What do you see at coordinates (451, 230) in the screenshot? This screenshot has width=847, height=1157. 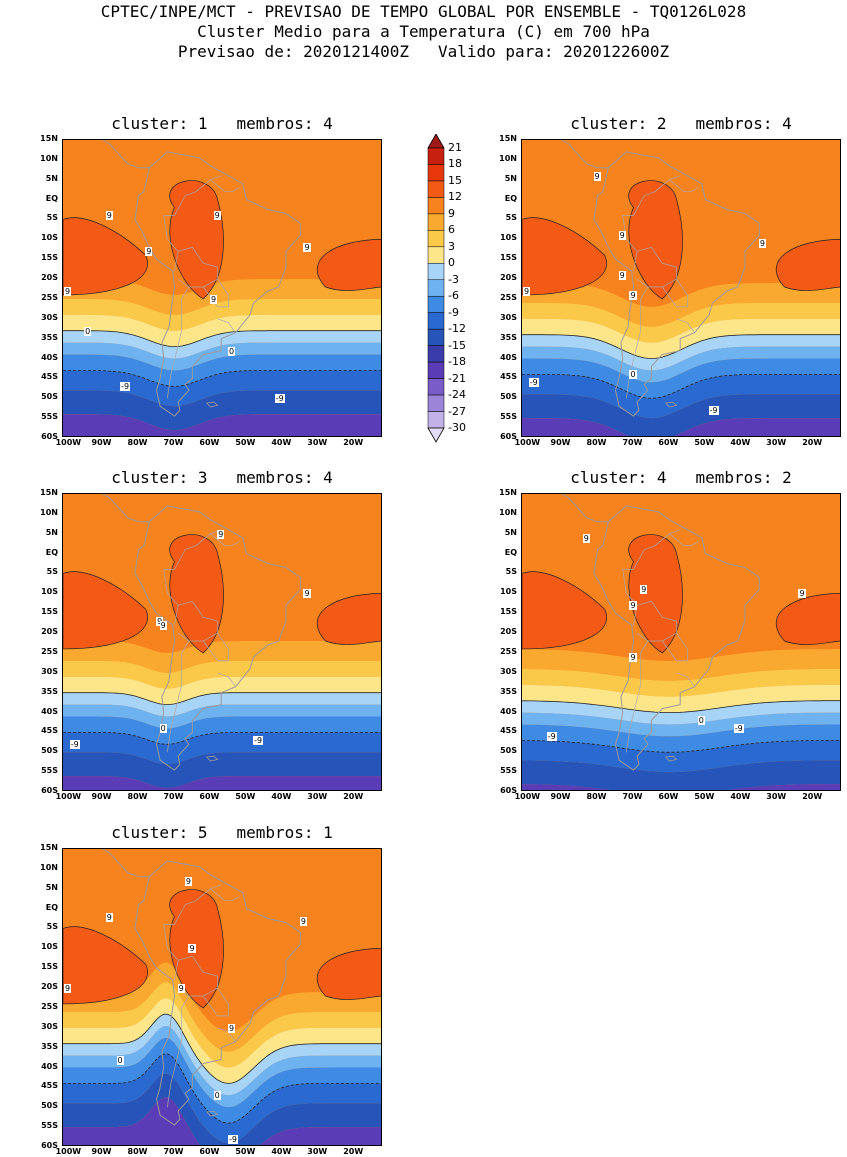 I see `colorbar-label: 6` at bounding box center [451, 230].